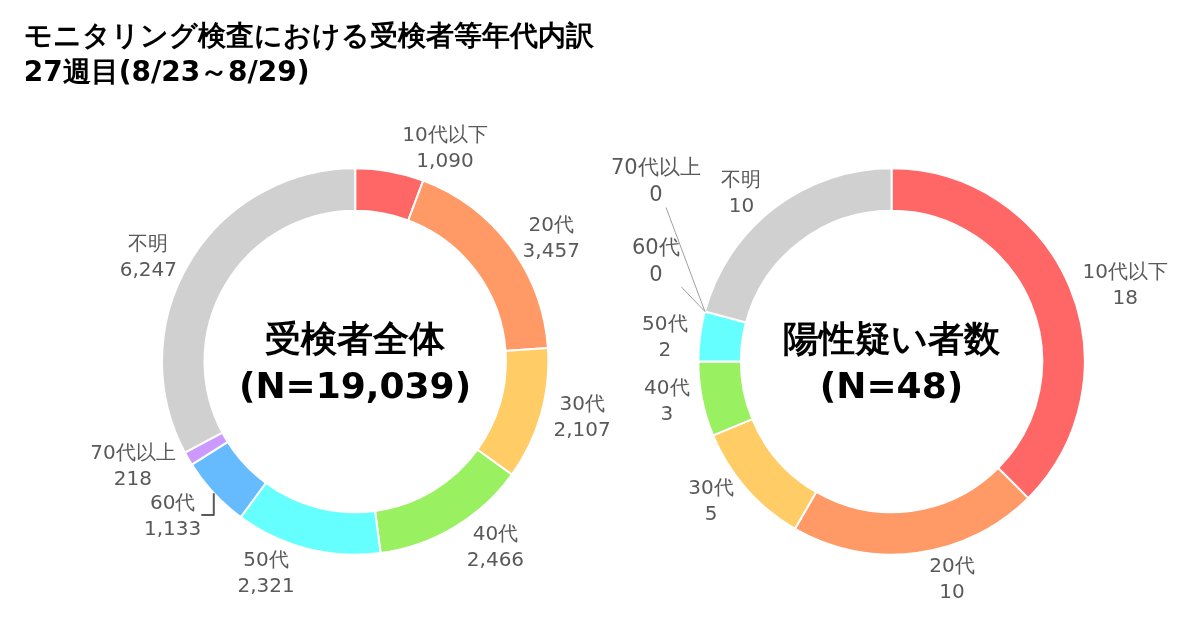  I want to click on data-label: 2,321, so click(266, 585).